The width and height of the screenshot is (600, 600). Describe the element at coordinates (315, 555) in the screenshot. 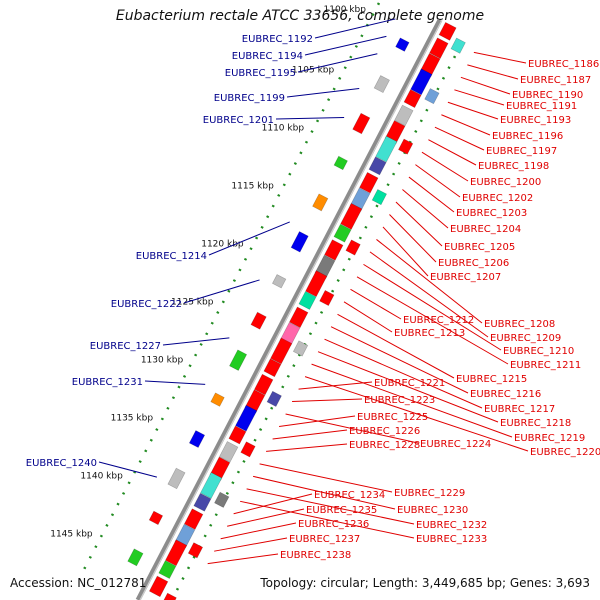

I see `gene-label-right: EUBREC_1238` at that location.